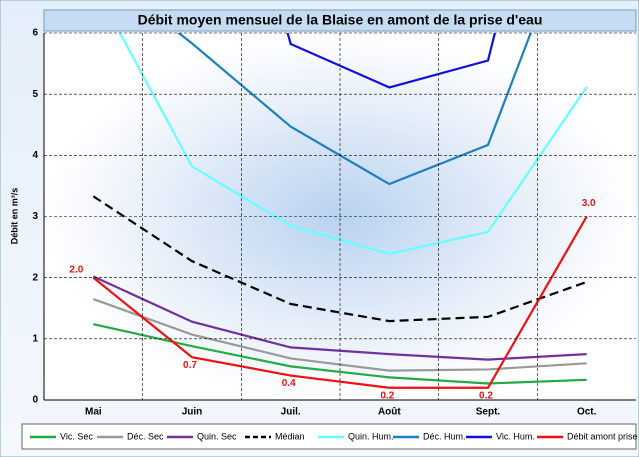 The width and height of the screenshot is (639, 457). Describe the element at coordinates (291, 412) in the screenshot. I see `x-tick-label: Juil.` at that location.